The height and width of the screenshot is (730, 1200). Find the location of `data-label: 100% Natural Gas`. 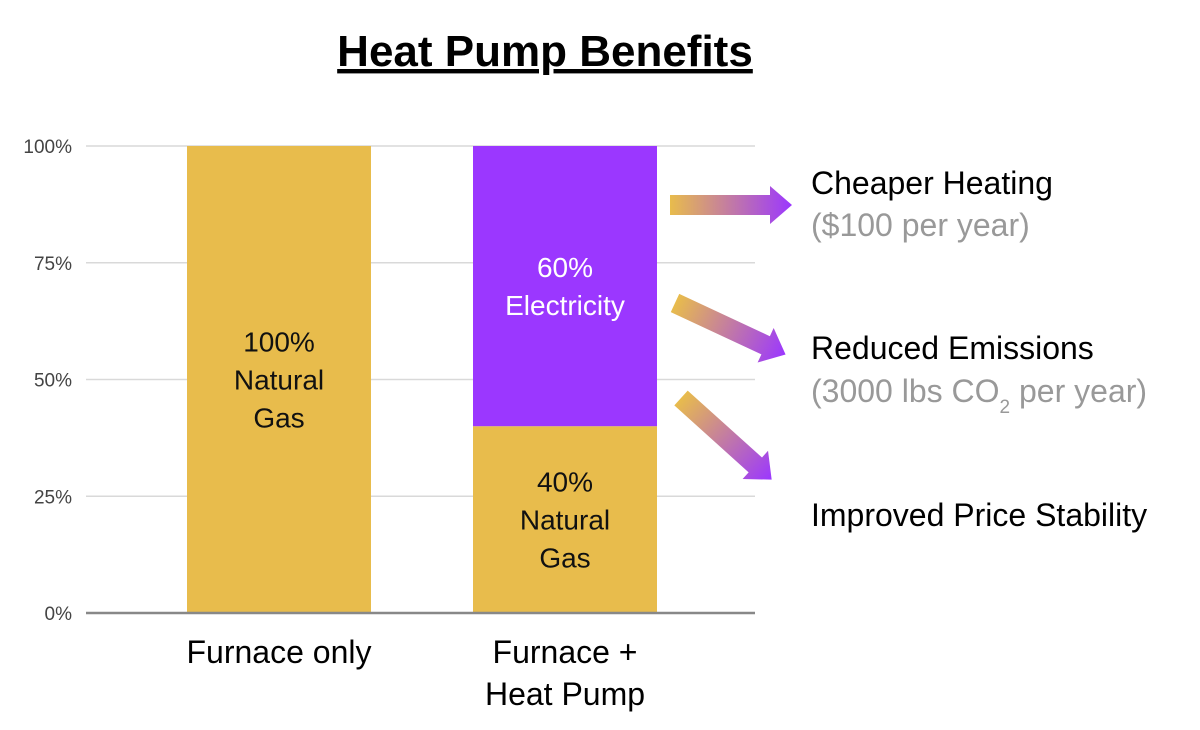

data-label: 100% Natural Gas is located at coordinates (279, 380).